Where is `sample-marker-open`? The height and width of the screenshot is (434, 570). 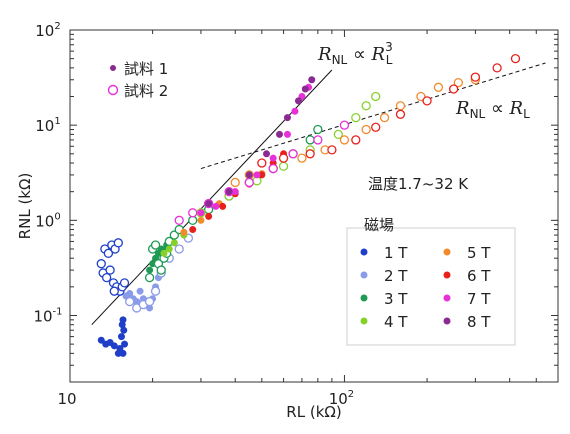 sample-marker-open is located at coordinates (113, 90).